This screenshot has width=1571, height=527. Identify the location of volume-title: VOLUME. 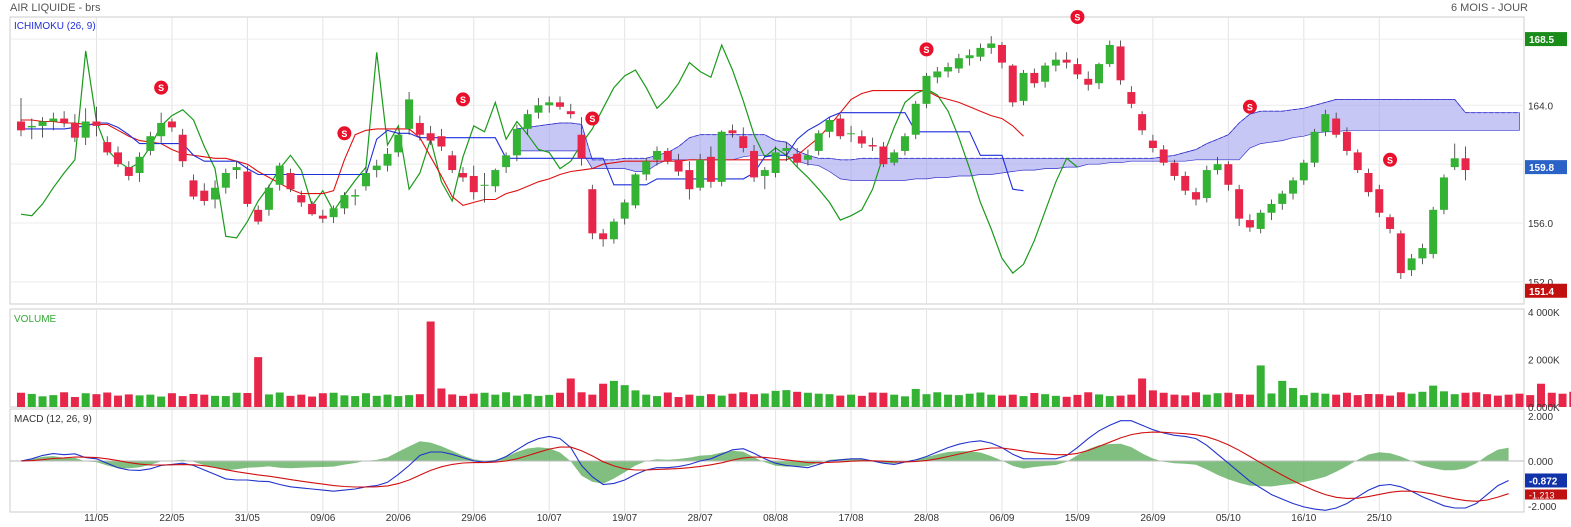
(35, 319).